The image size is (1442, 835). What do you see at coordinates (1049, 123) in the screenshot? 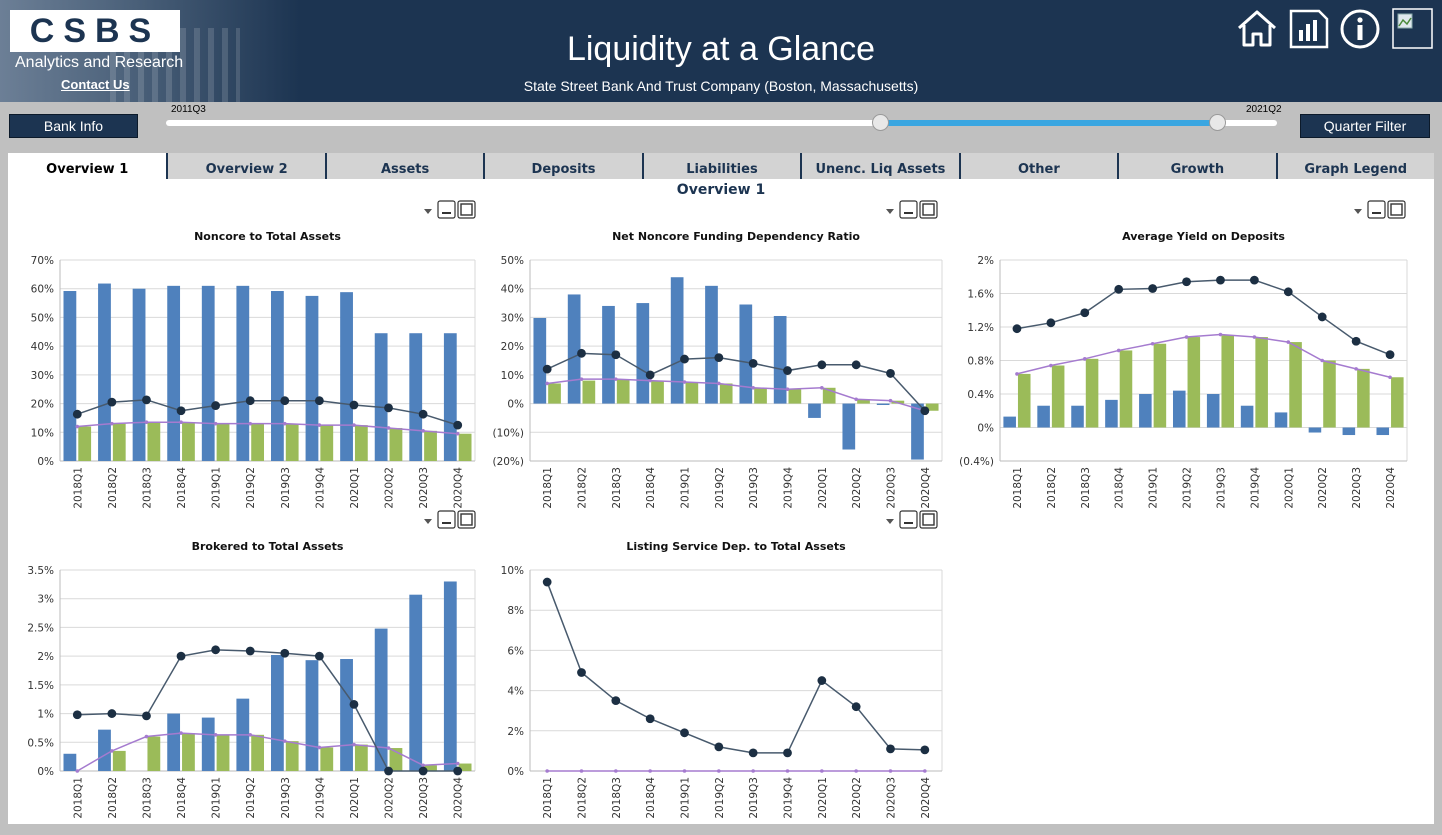
I see `quarter-slider-range` at bounding box center [1049, 123].